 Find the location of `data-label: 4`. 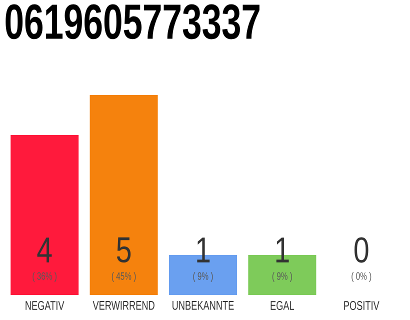

data-label: 4 is located at coordinates (44, 250).